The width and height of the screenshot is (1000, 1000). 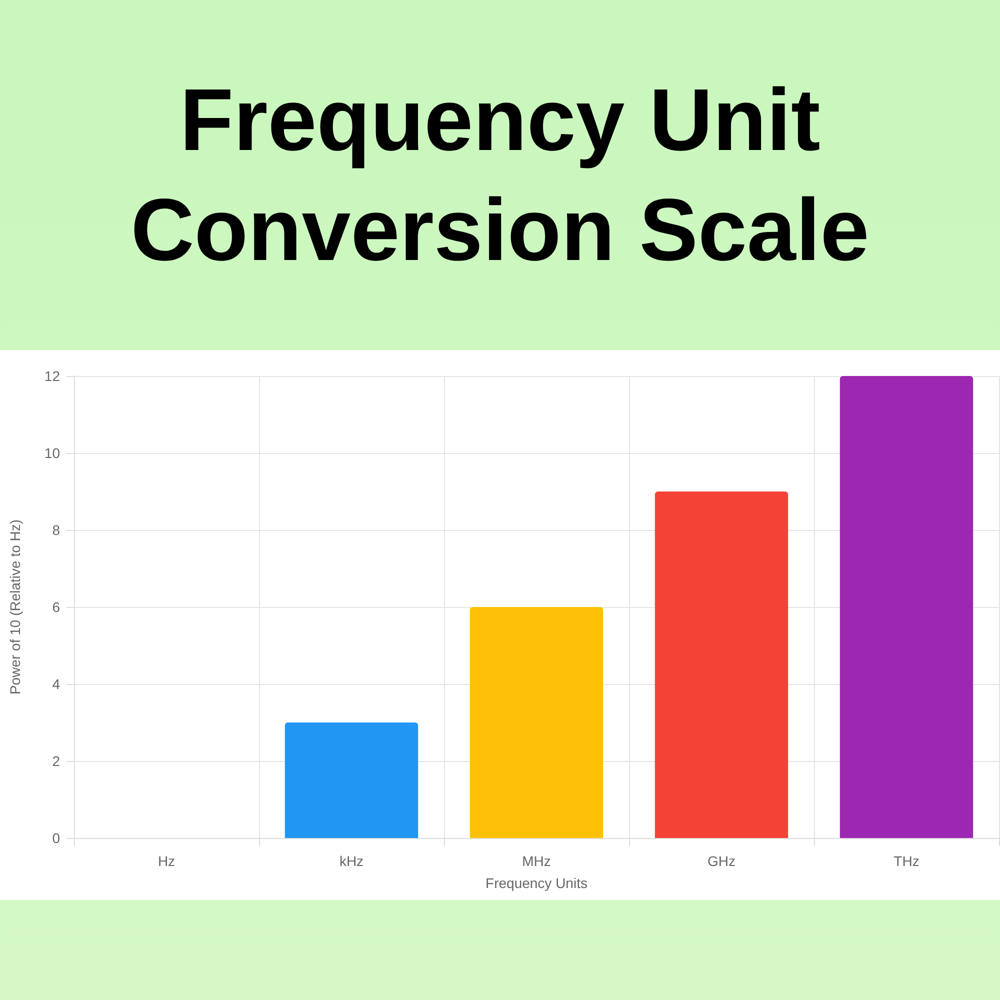 I want to click on x-axis-title: Frequency Units, so click(x=537, y=883).